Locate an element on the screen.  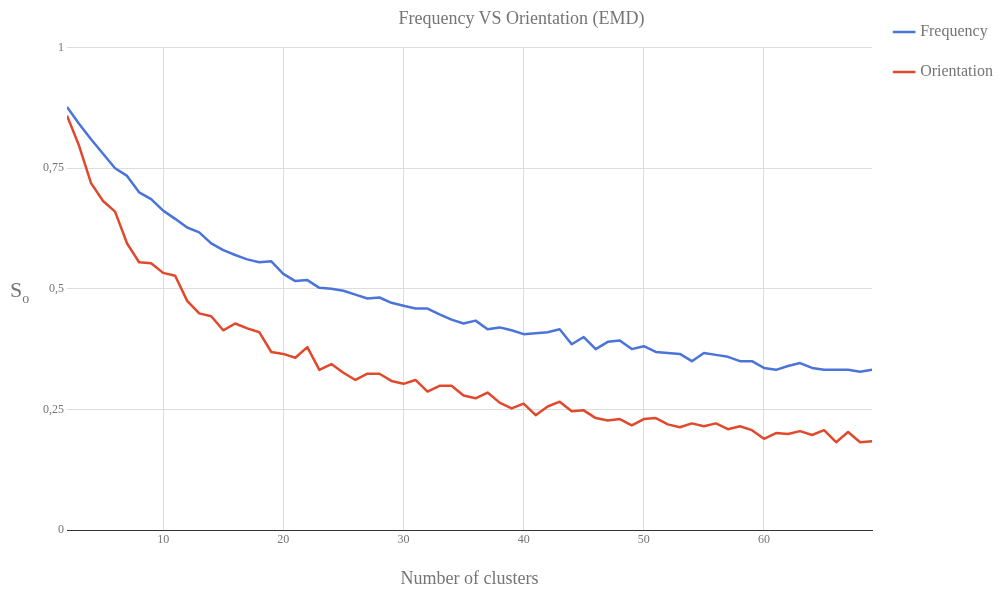
y-tick-label: 1 is located at coordinates (61, 46).